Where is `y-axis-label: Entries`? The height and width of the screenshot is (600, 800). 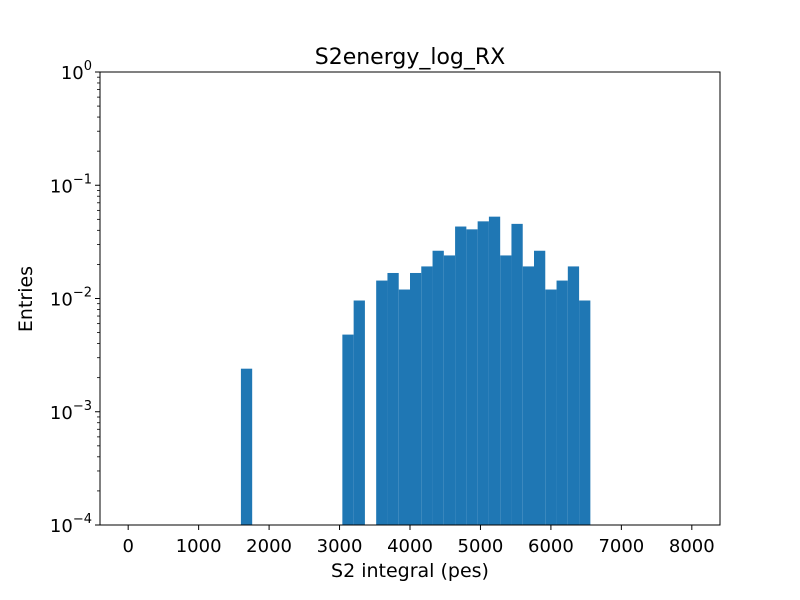 y-axis-label: Entries is located at coordinates (26, 299).